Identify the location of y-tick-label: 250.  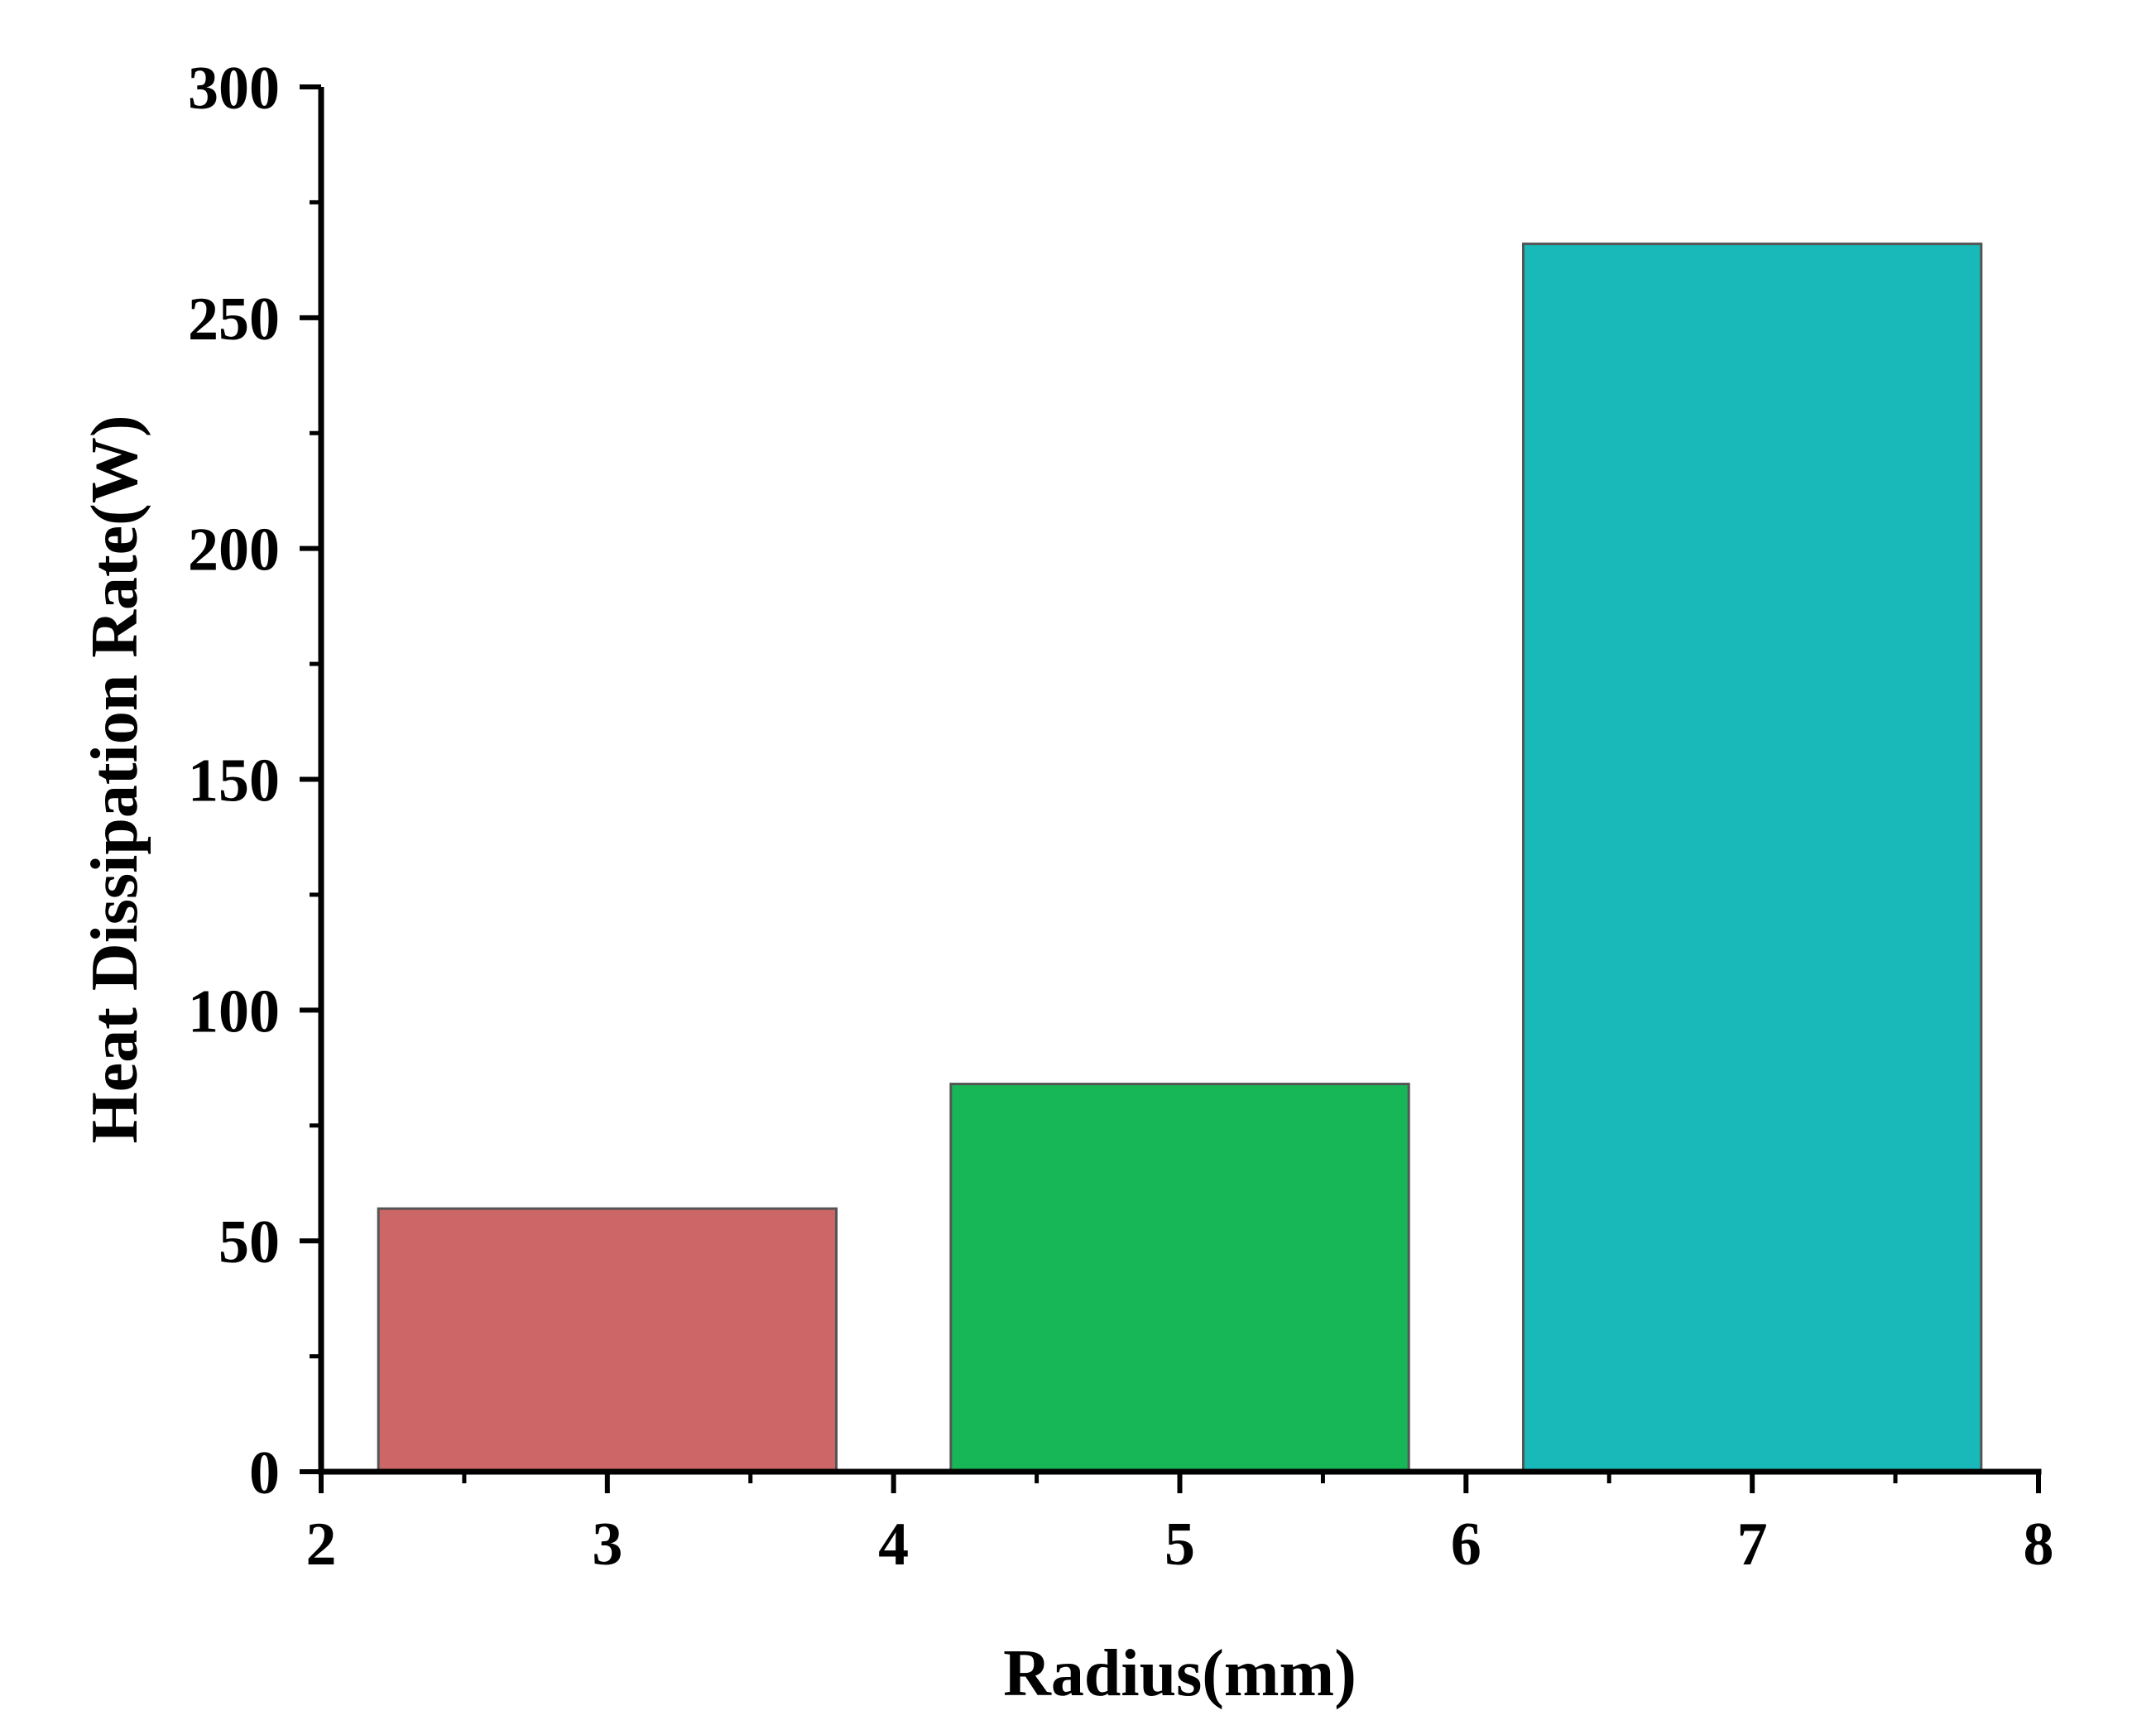
(234, 319).